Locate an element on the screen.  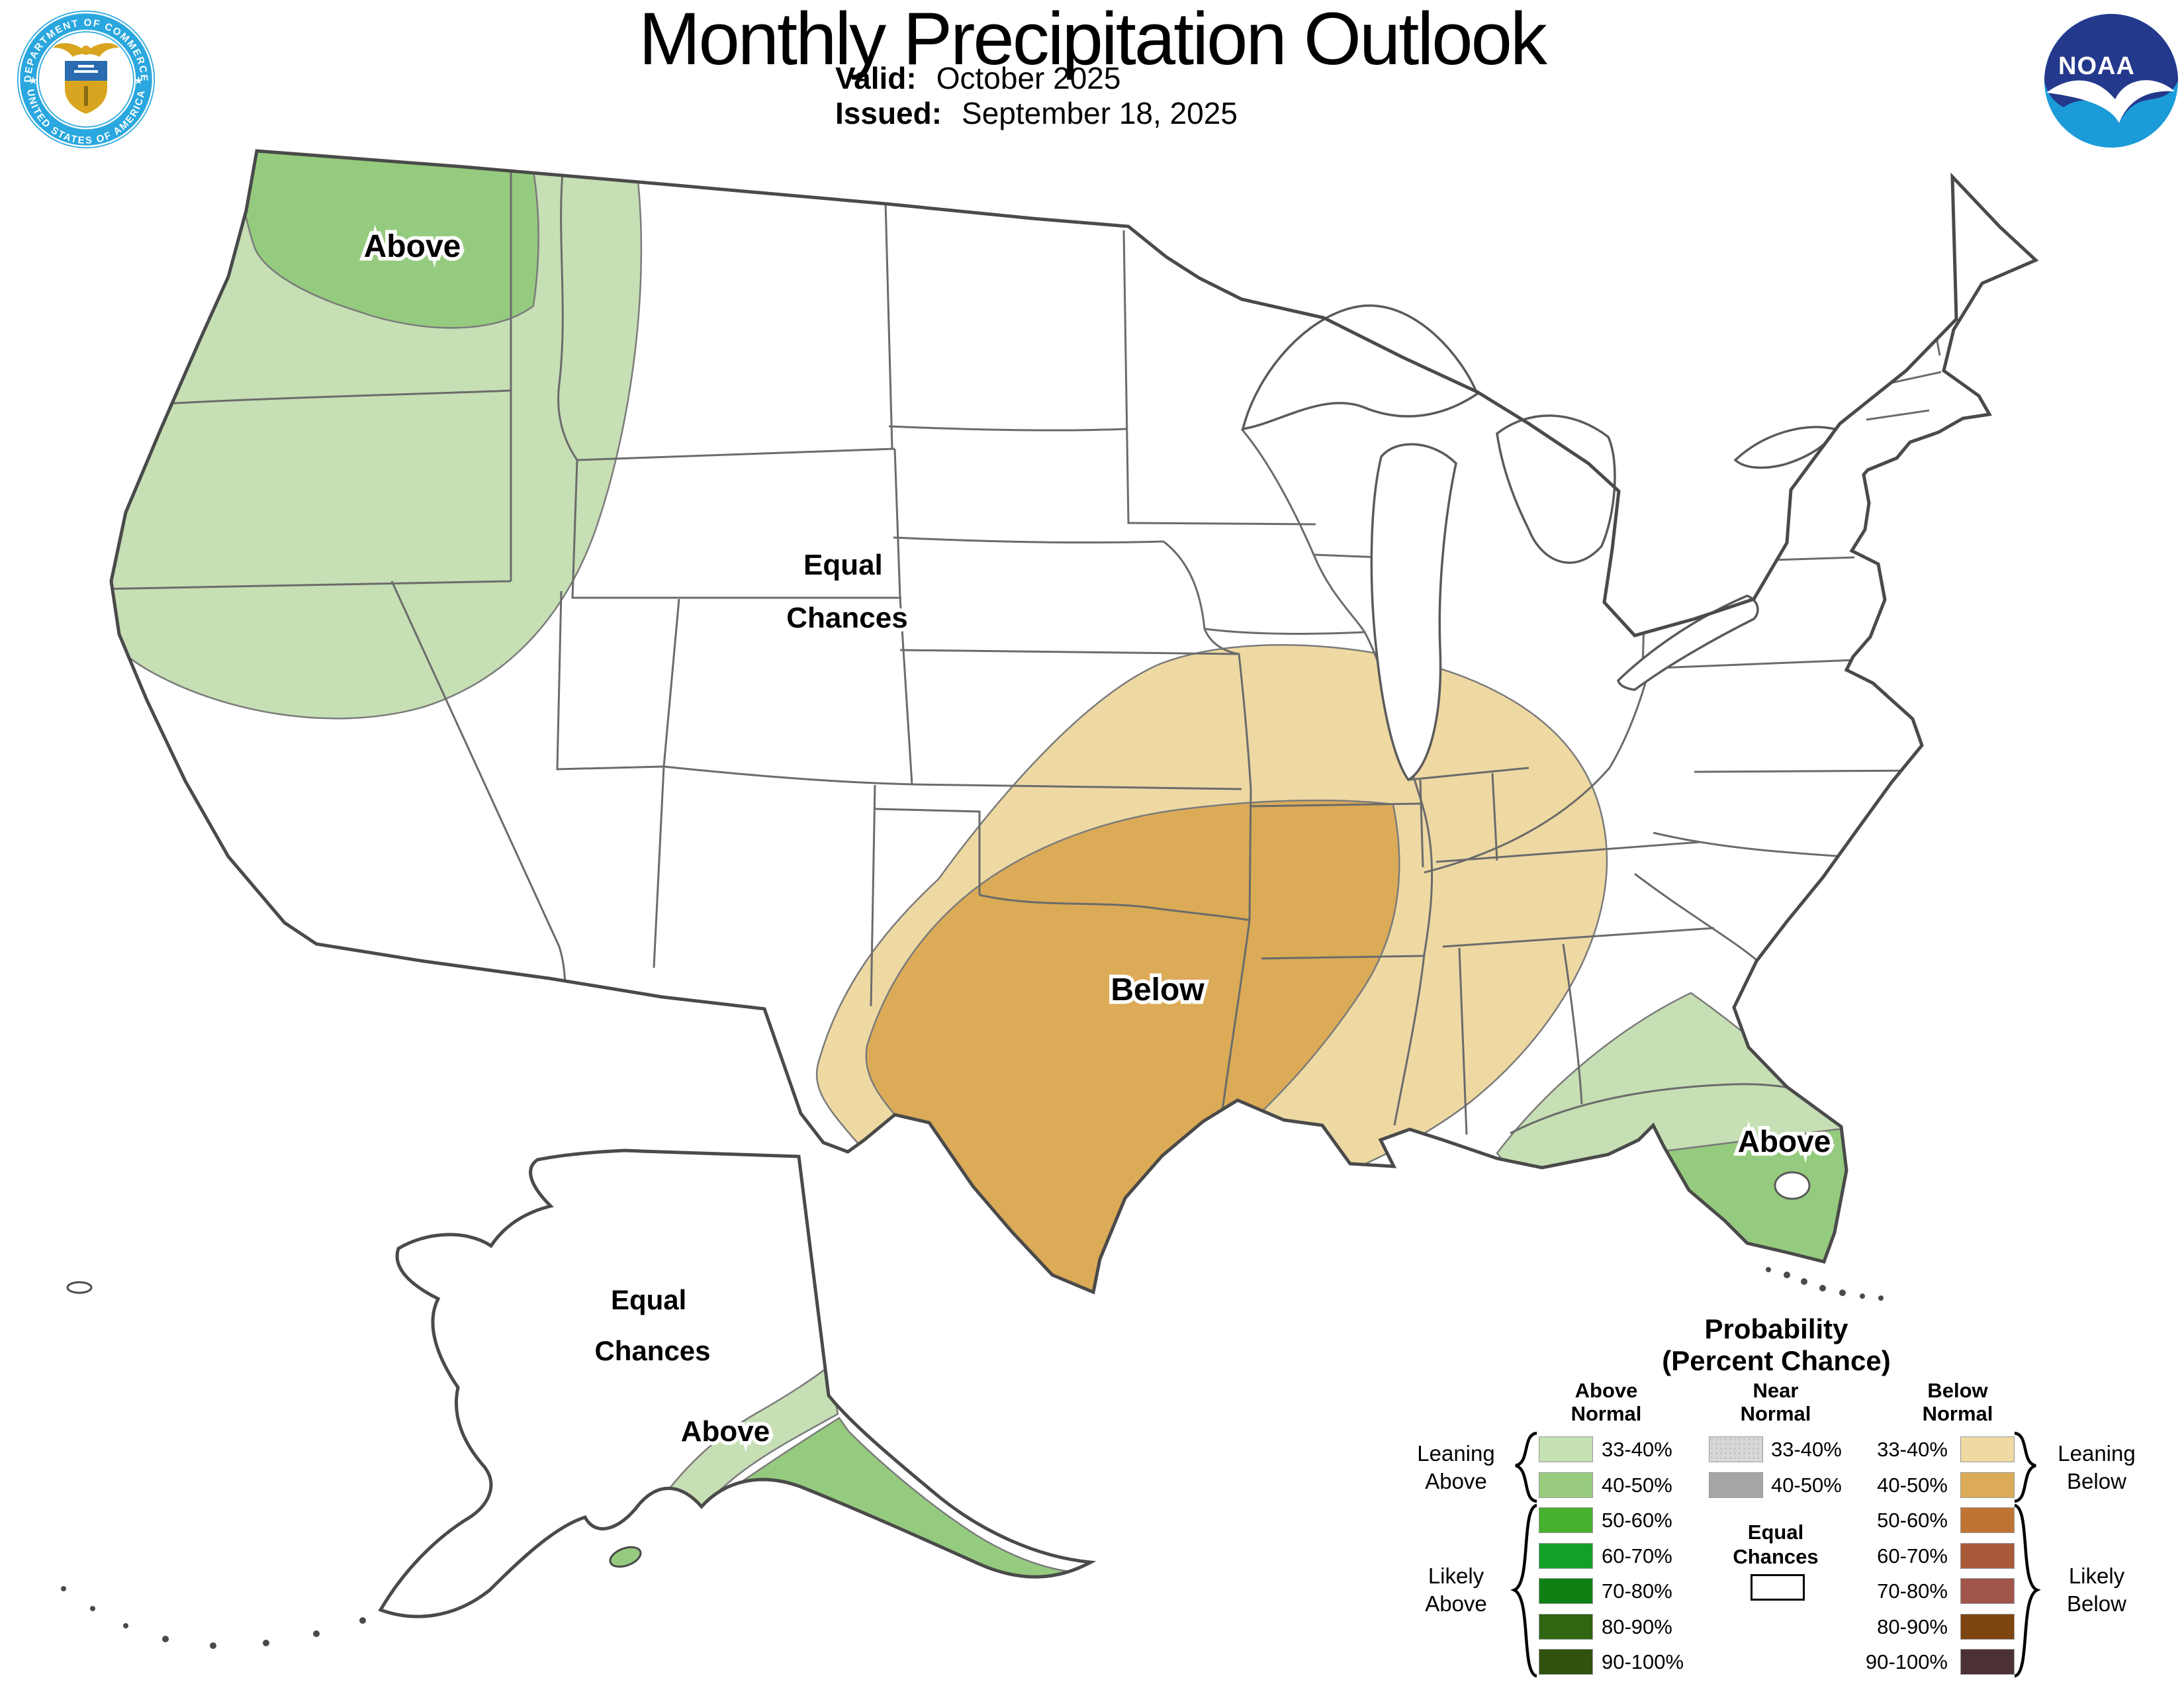
label-south-below: Below is located at coordinates (1158, 990).